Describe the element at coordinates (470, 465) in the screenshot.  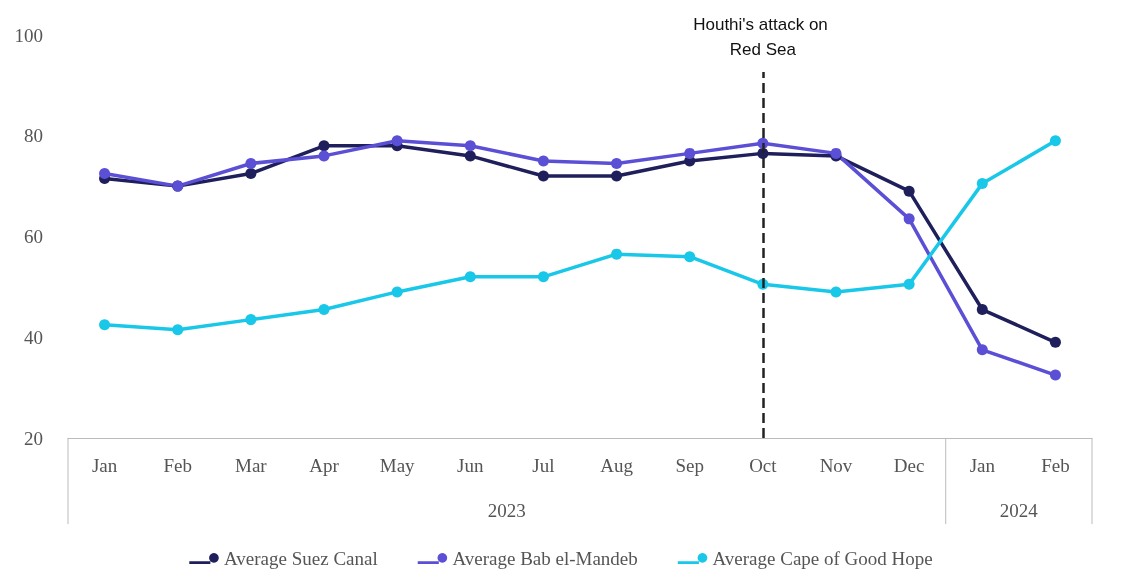
I see `x-tick-label: Jun` at that location.